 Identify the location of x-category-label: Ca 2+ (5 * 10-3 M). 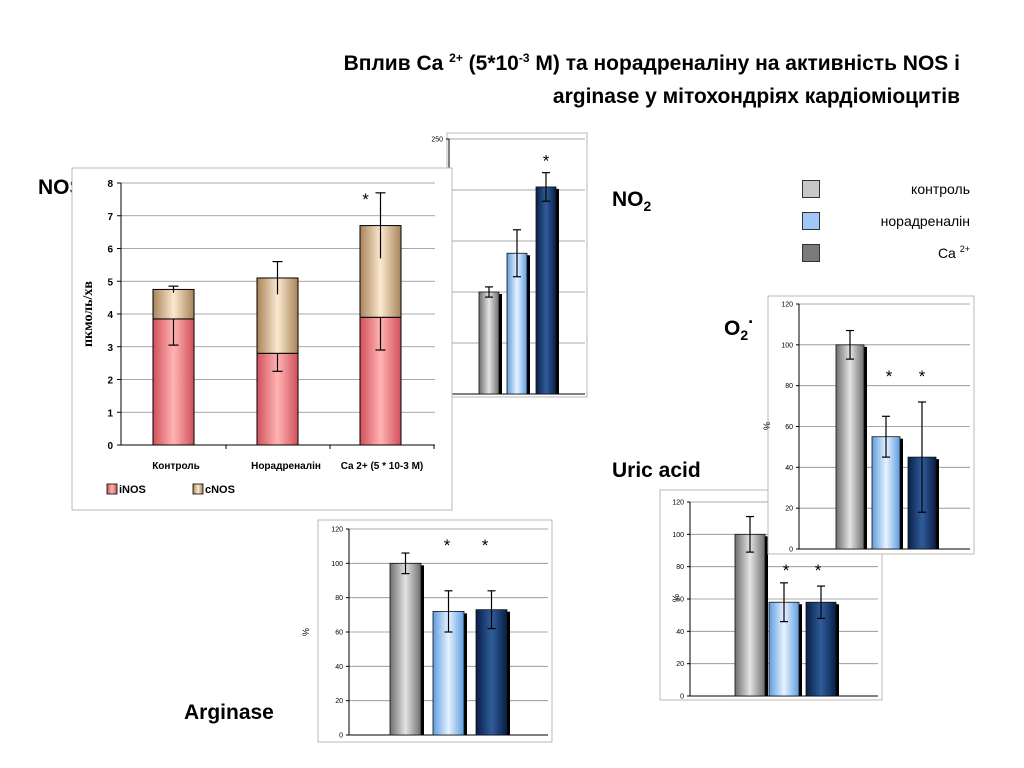
(382, 466).